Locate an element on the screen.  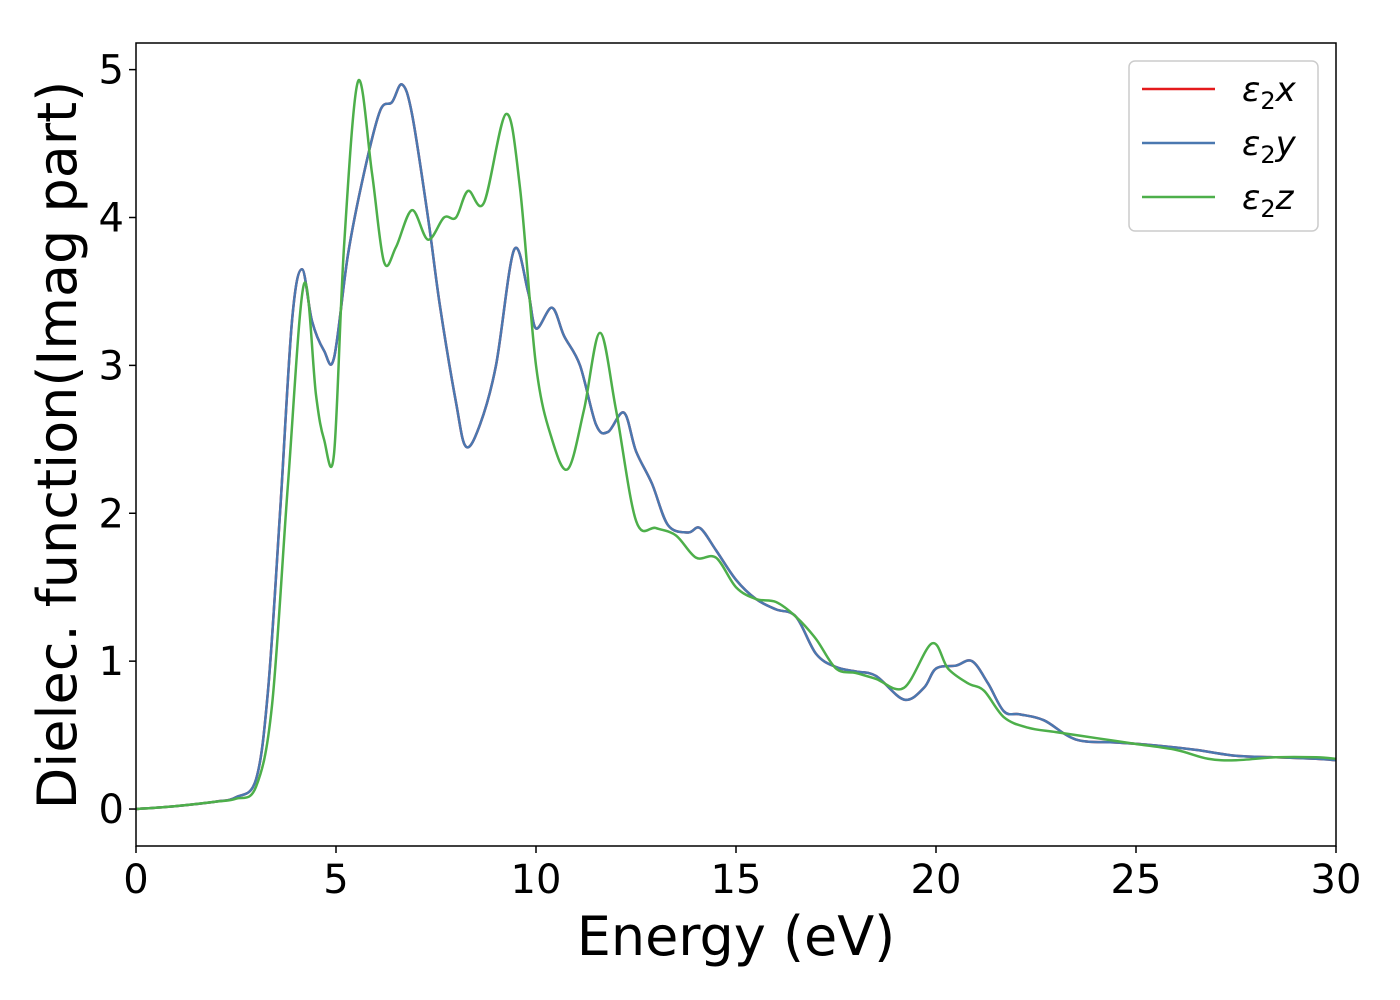
x-tick-label: 25 is located at coordinates (1136, 880).